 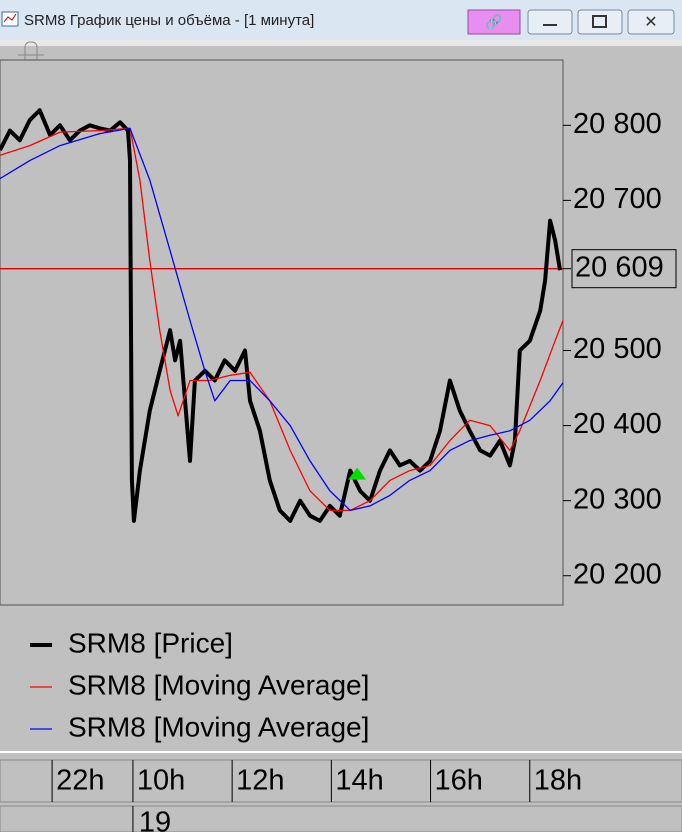 I want to click on x-tick-label: 18h, so click(x=558, y=781).